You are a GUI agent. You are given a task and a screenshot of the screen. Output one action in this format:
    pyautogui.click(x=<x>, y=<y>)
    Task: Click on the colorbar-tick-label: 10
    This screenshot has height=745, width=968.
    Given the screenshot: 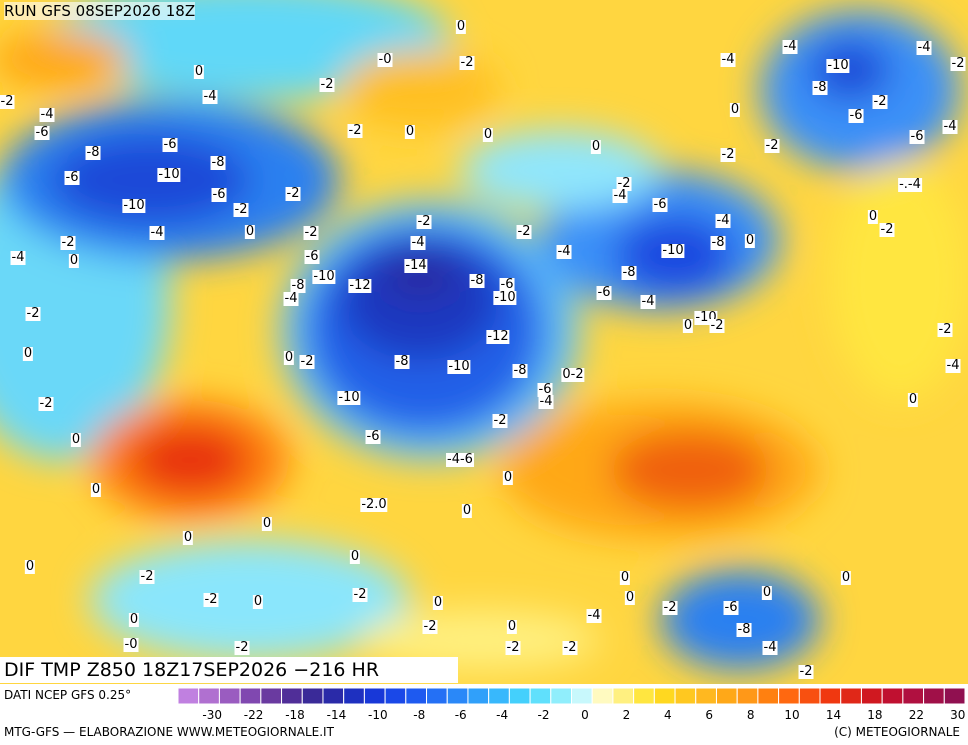 What is the action you would take?
    pyautogui.click(x=791, y=715)
    